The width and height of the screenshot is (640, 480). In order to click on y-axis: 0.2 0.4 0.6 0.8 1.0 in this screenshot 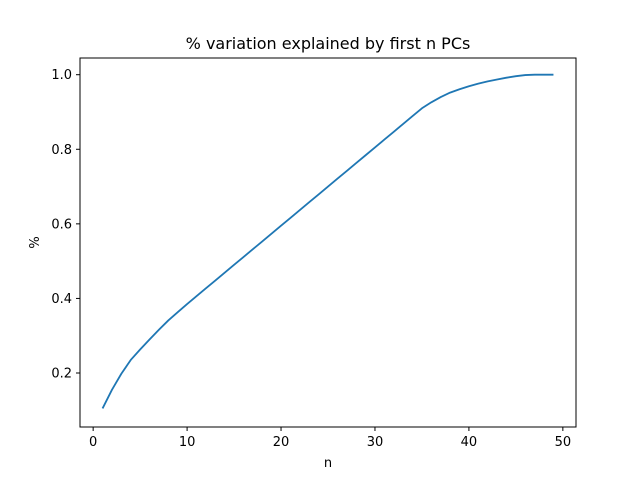, I will do `click(65, 225)`.